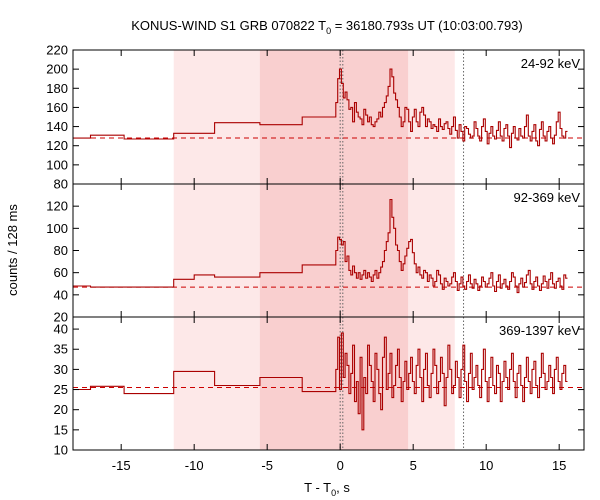 This screenshot has width=600, height=500. What do you see at coordinates (559, 465) in the screenshot?
I see `x-tick-label: 15` at bounding box center [559, 465].